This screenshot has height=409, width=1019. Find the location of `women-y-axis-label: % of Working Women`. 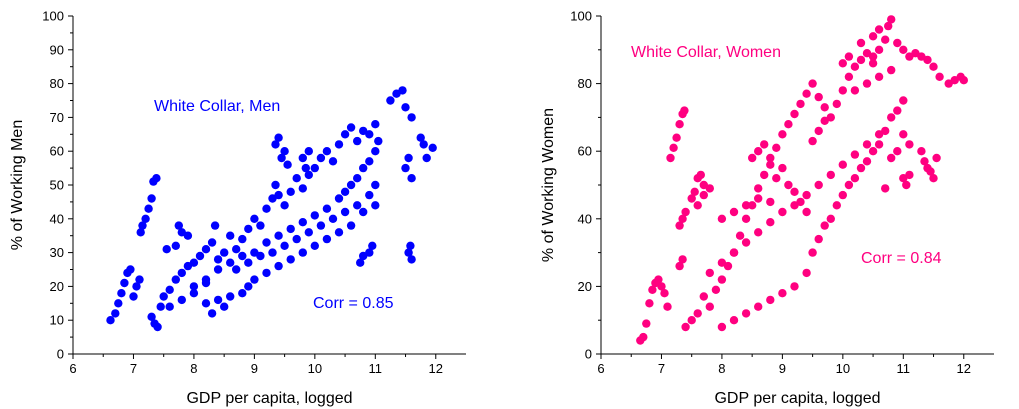

women-y-axis-label: % of Working Women is located at coordinates (548, 185).